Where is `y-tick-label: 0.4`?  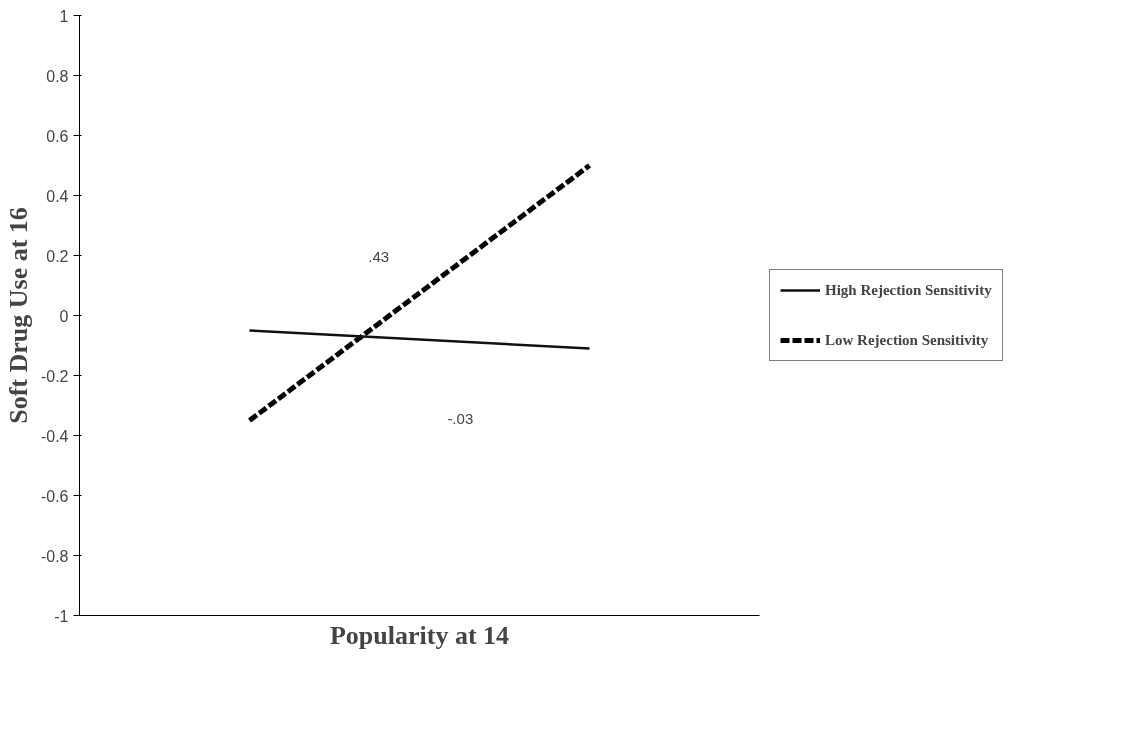 y-tick-label: 0.4 is located at coordinates (57, 196).